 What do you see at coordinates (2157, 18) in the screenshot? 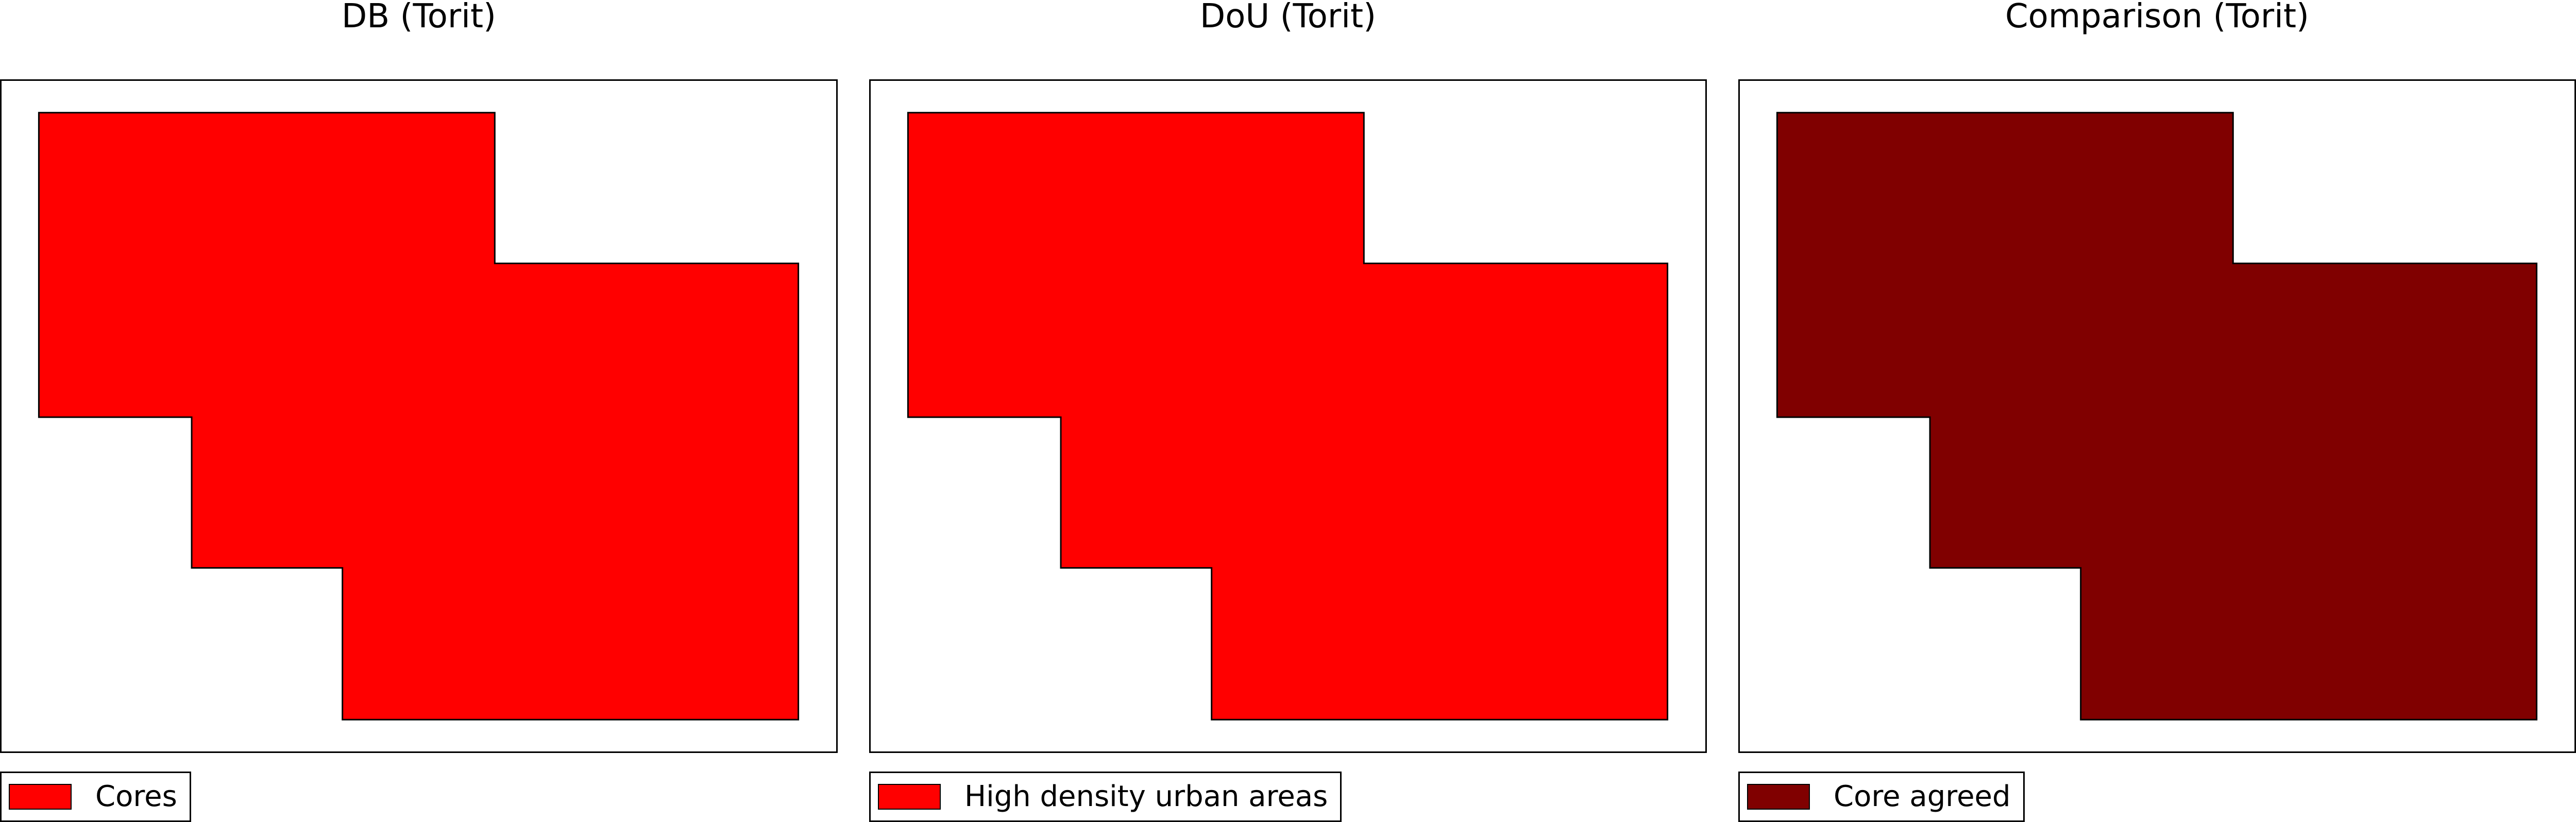
I see `panel-title-comparison: Comparison (Torit)` at bounding box center [2157, 18].